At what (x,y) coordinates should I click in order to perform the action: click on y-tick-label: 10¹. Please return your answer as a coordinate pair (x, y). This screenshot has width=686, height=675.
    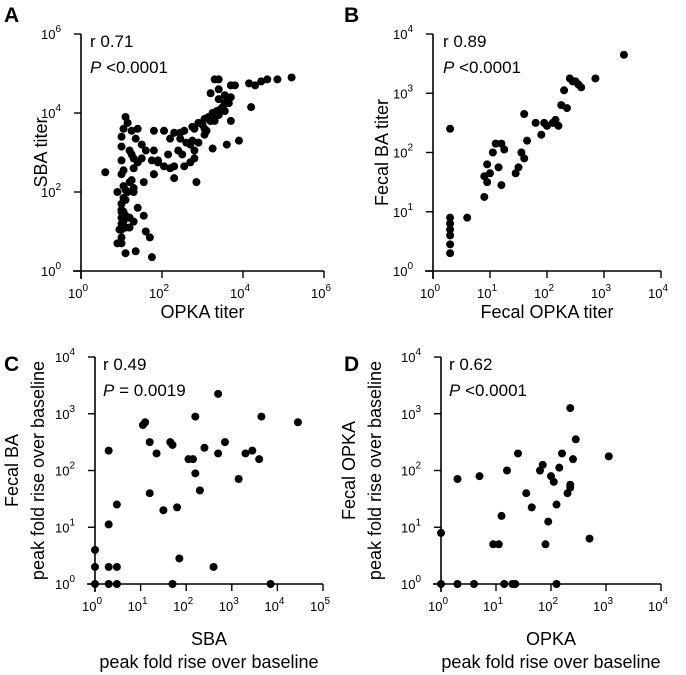
    Looking at the image, I should click on (65, 526).